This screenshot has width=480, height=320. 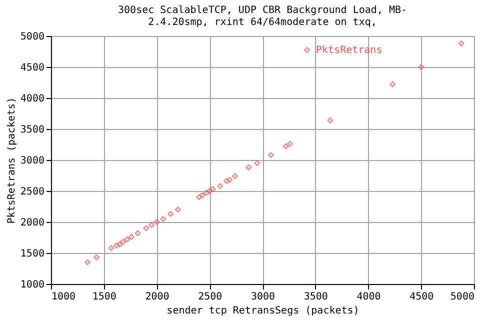 What do you see at coordinates (32, 285) in the screenshot?
I see `y-tick-label: 1000` at bounding box center [32, 285].